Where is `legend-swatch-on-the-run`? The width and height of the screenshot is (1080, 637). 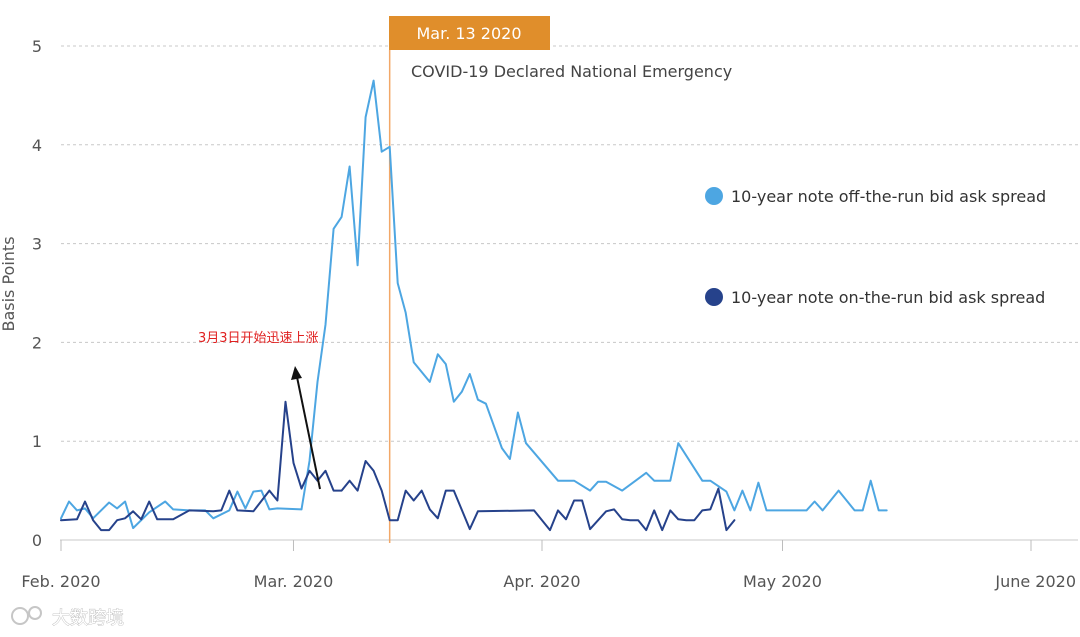 legend-swatch-on-the-run is located at coordinates (714, 297).